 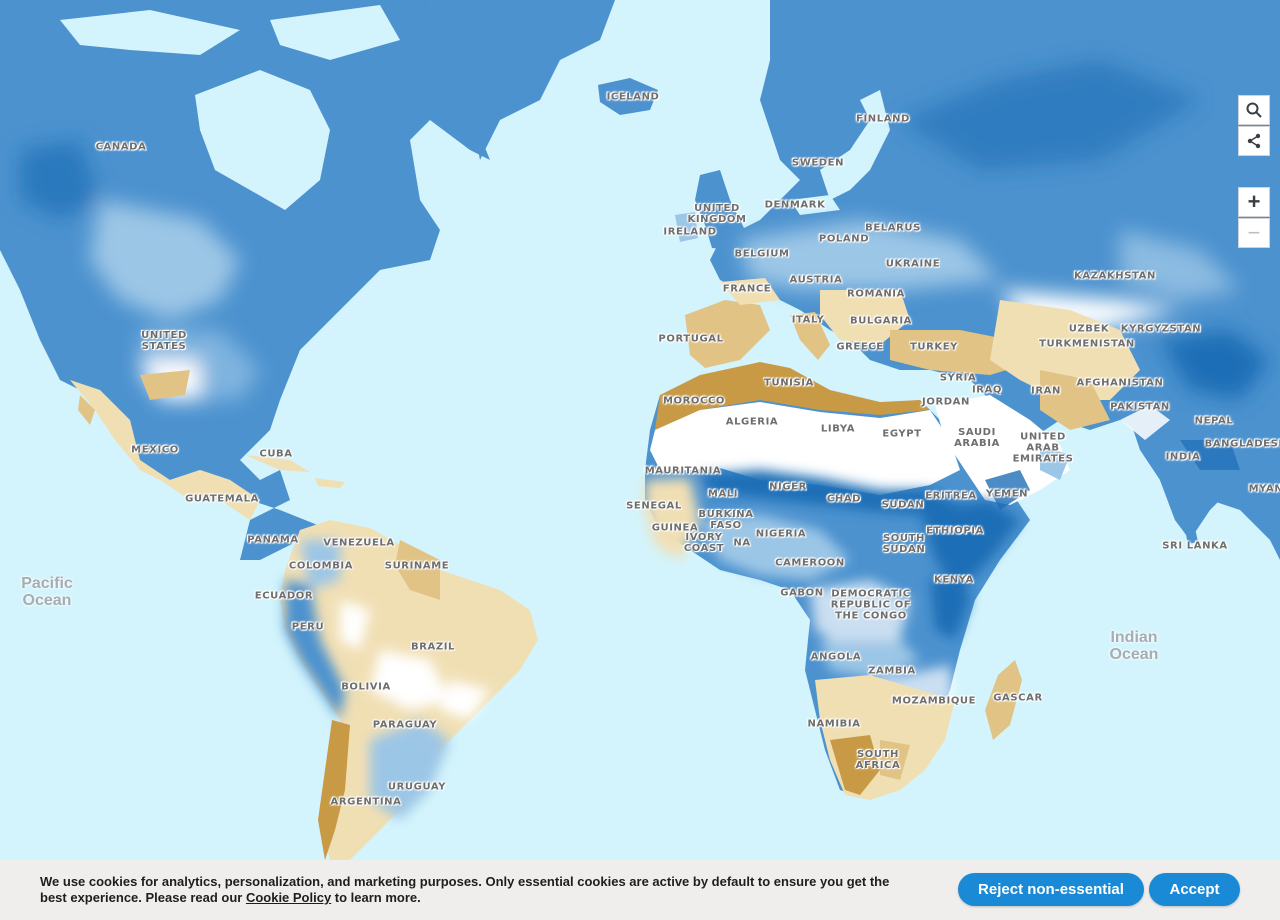 I want to click on country-label: FRANCE, so click(x=747, y=289).